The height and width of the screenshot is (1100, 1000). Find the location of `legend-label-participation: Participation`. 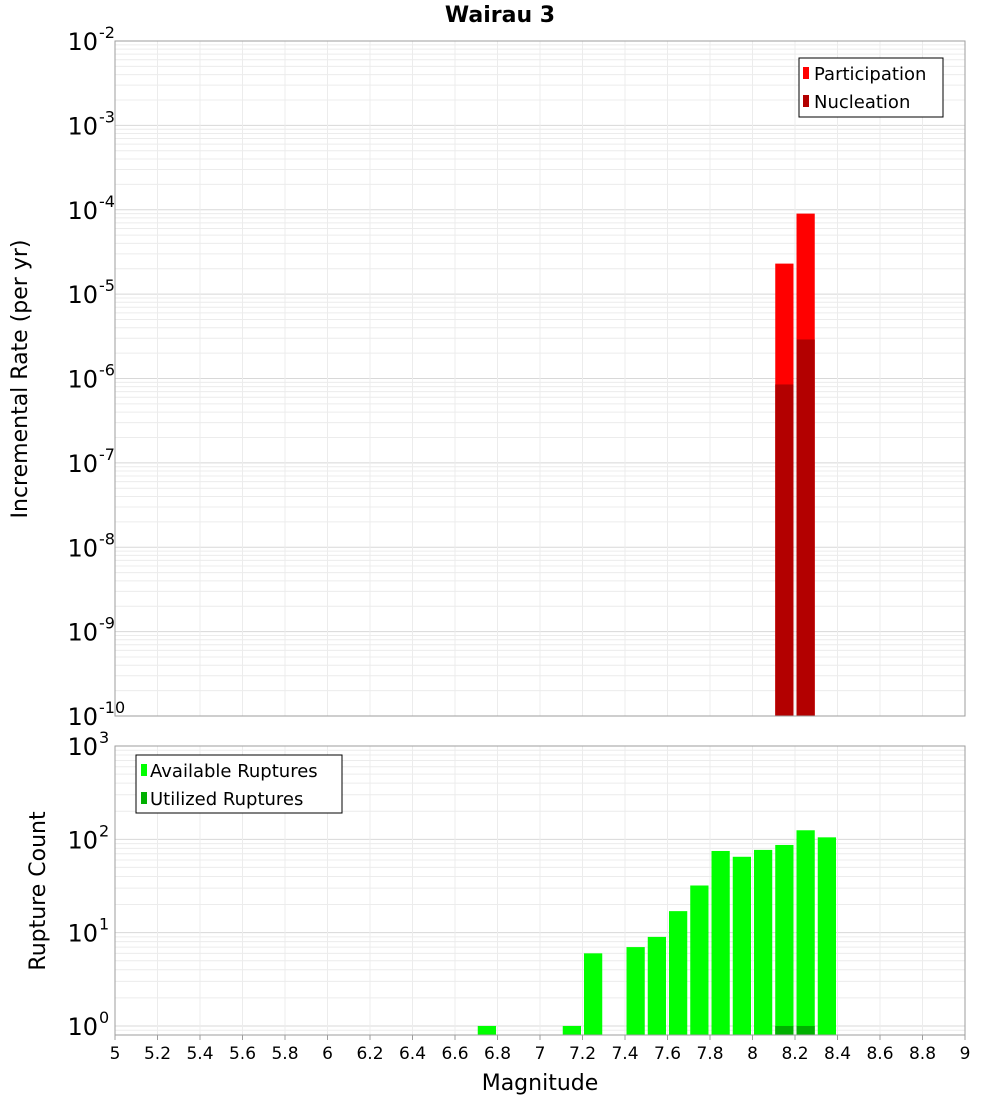

legend-label-participation: Participation is located at coordinates (870, 74).